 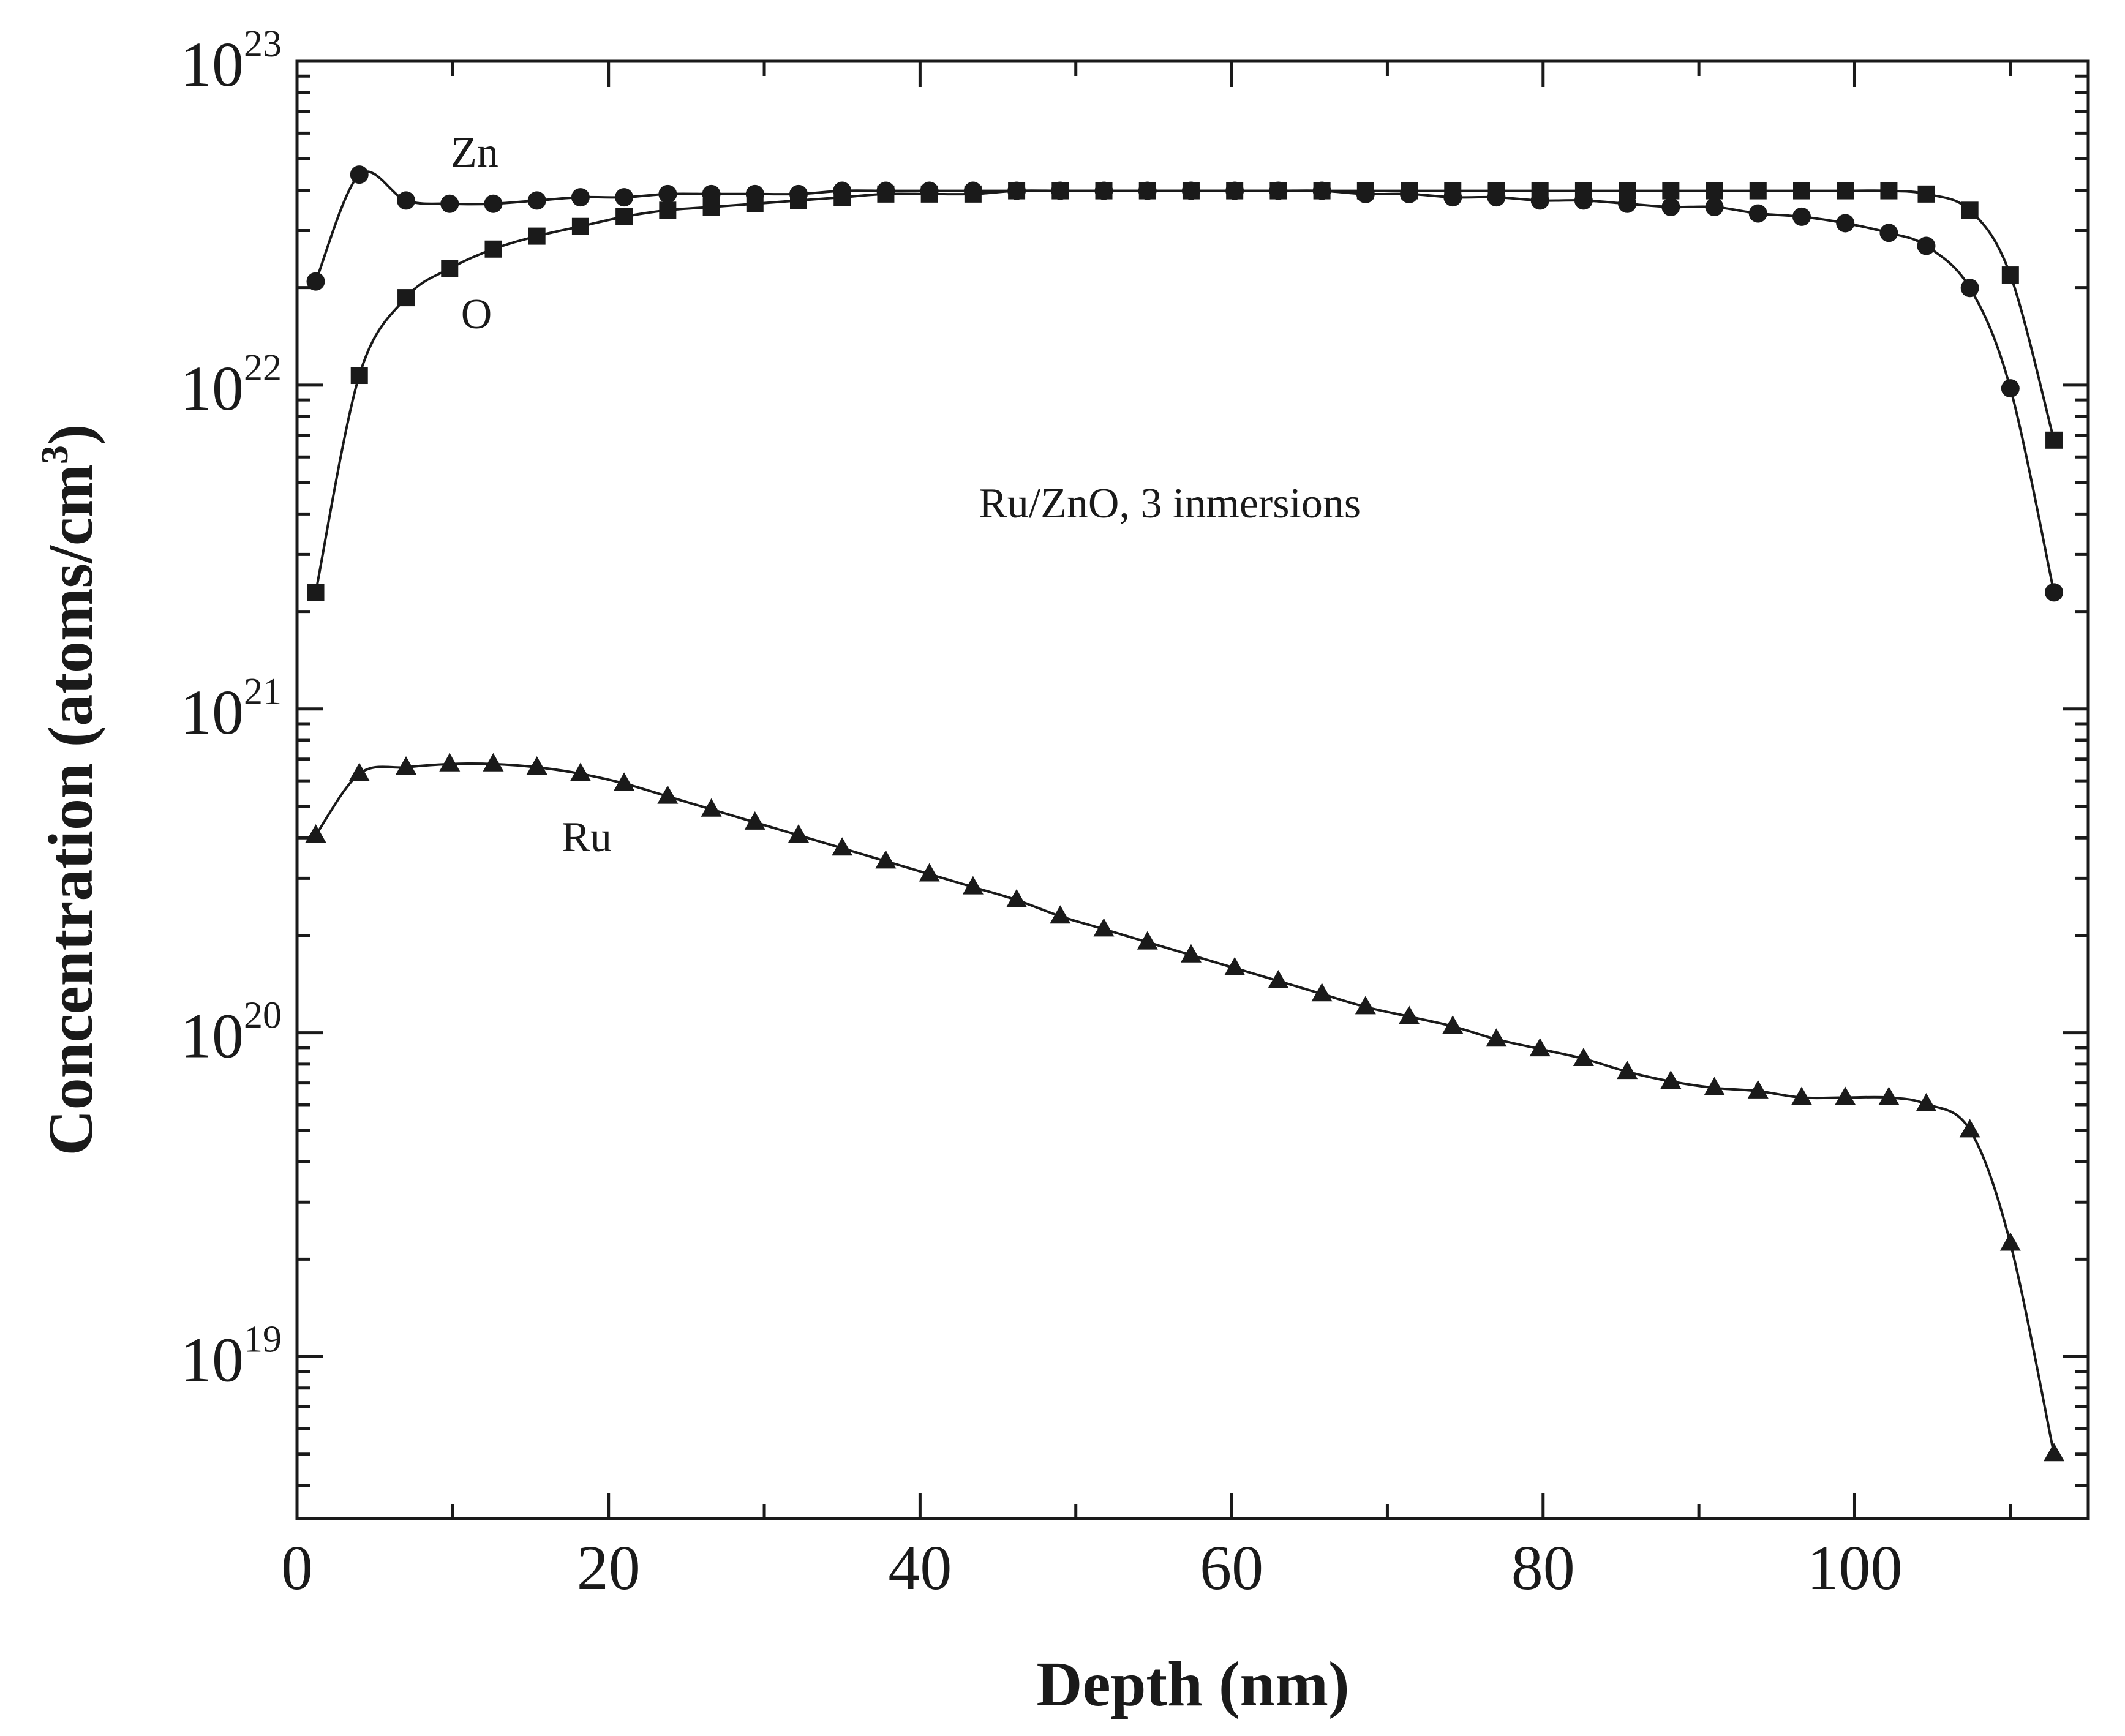 What do you see at coordinates (476, 314) in the screenshot?
I see `series-label-o: O` at bounding box center [476, 314].